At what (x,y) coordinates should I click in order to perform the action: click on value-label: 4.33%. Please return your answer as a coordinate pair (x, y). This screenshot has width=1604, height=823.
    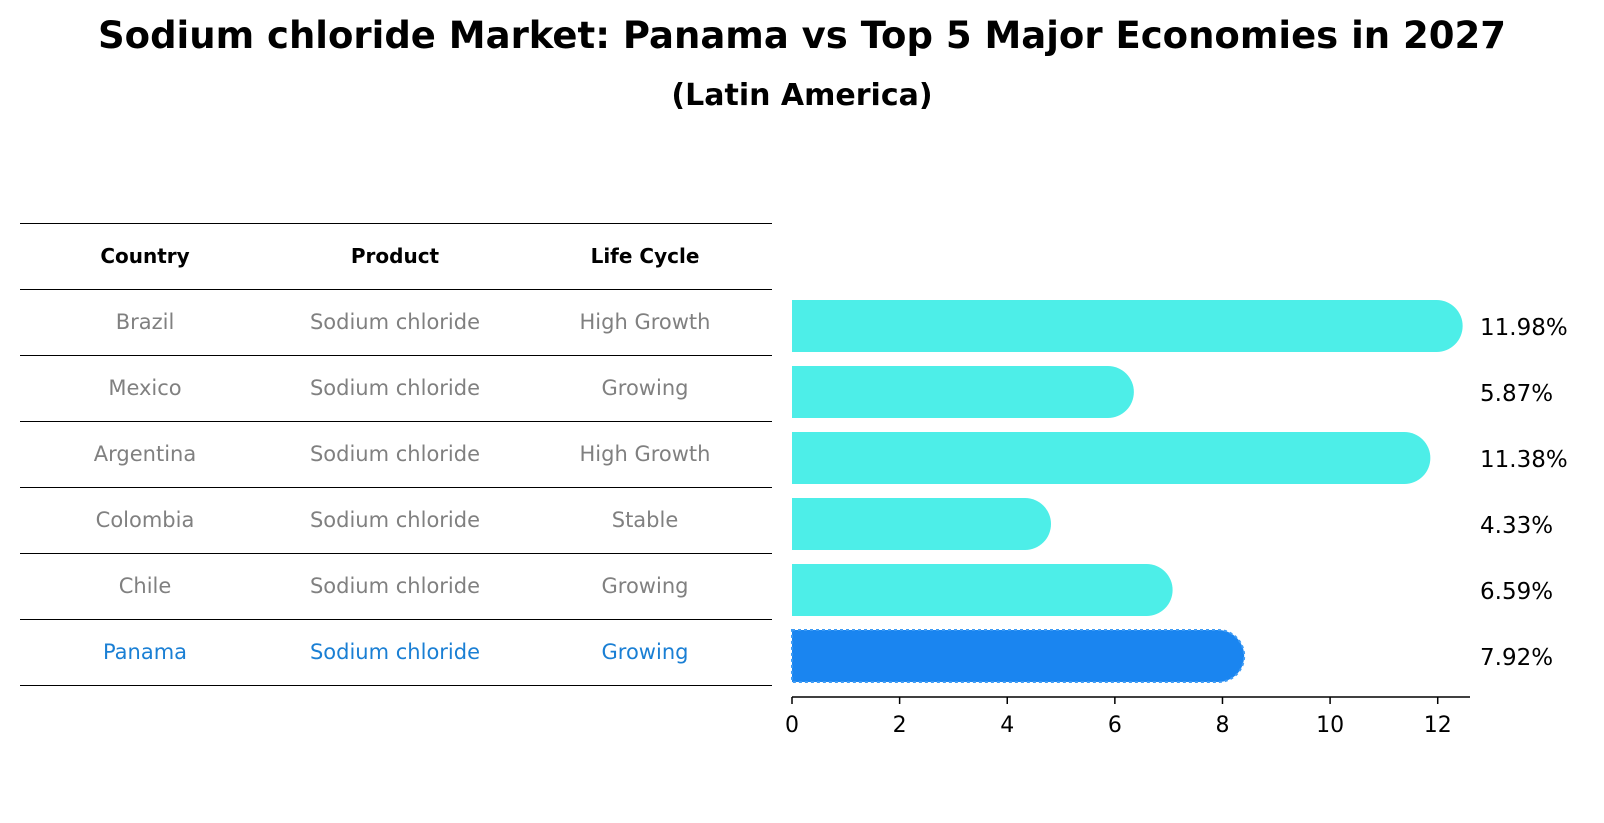
    Looking at the image, I should click on (1516, 526).